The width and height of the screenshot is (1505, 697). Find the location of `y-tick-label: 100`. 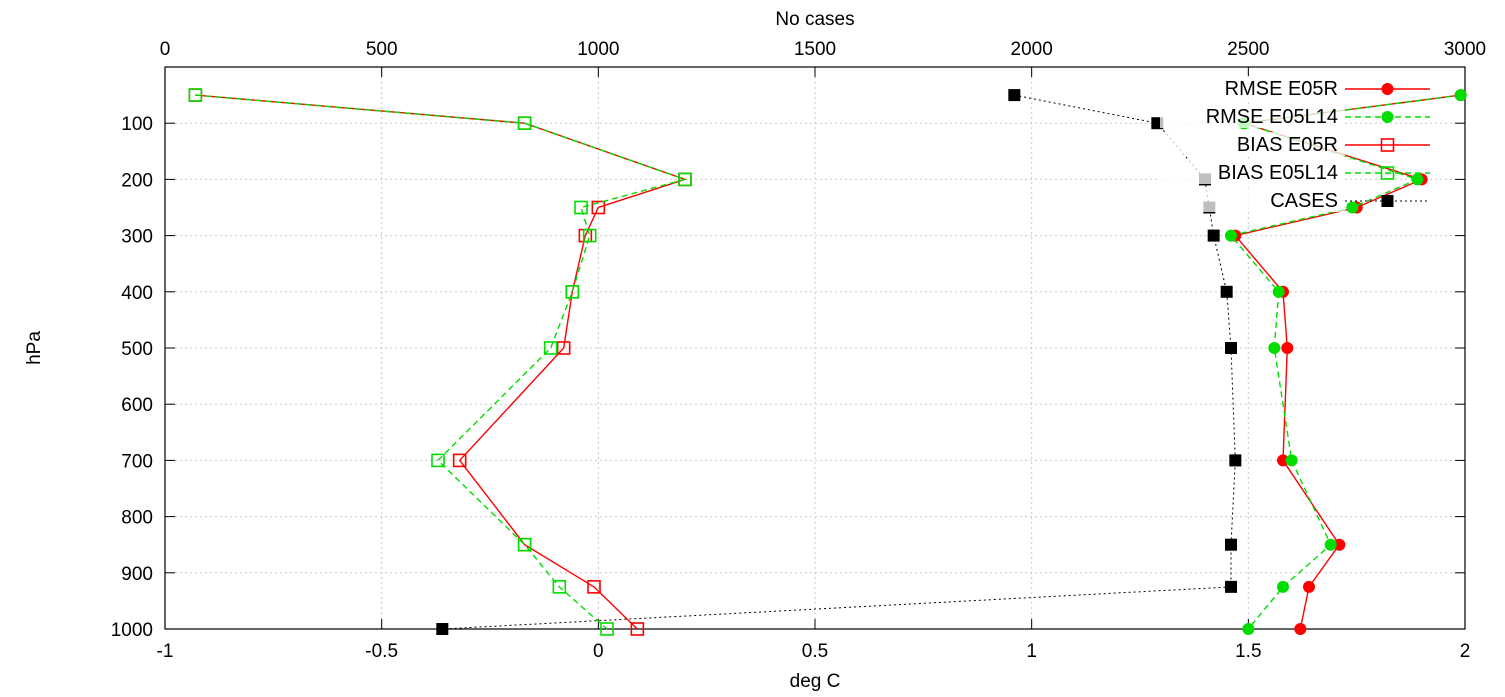

y-tick-label: 100 is located at coordinates (137, 124).